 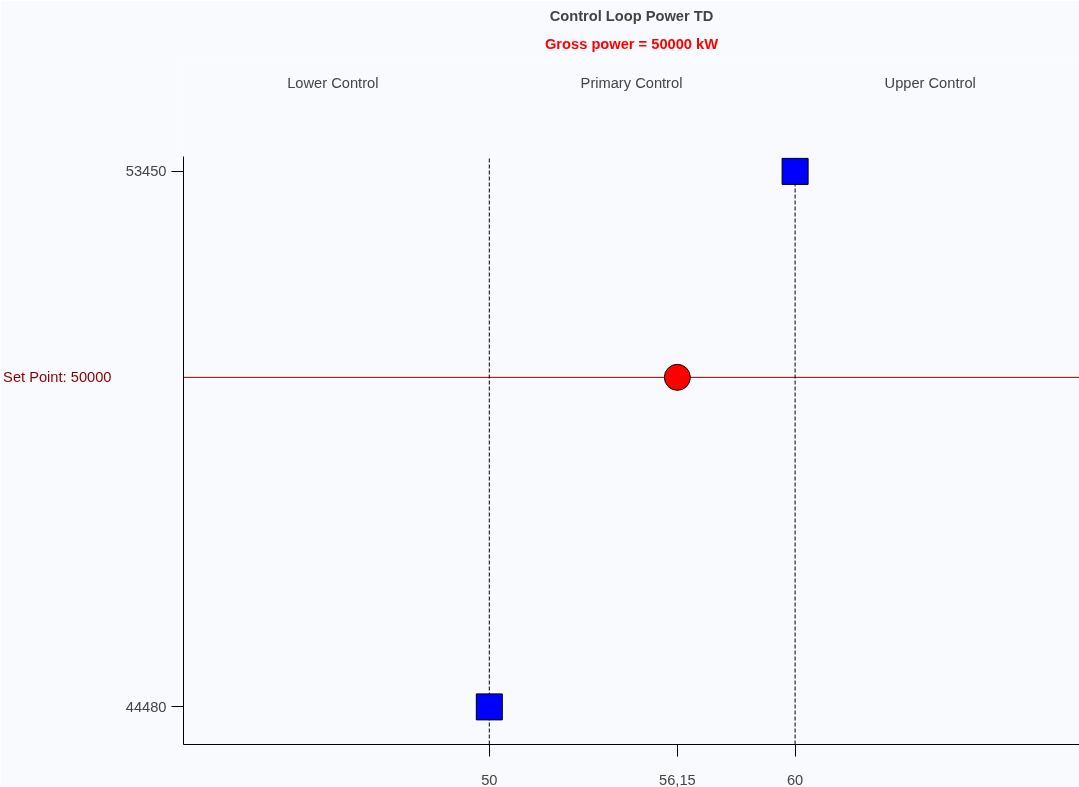 What do you see at coordinates (146, 171) in the screenshot?
I see `y-tick-label: 53450` at bounding box center [146, 171].